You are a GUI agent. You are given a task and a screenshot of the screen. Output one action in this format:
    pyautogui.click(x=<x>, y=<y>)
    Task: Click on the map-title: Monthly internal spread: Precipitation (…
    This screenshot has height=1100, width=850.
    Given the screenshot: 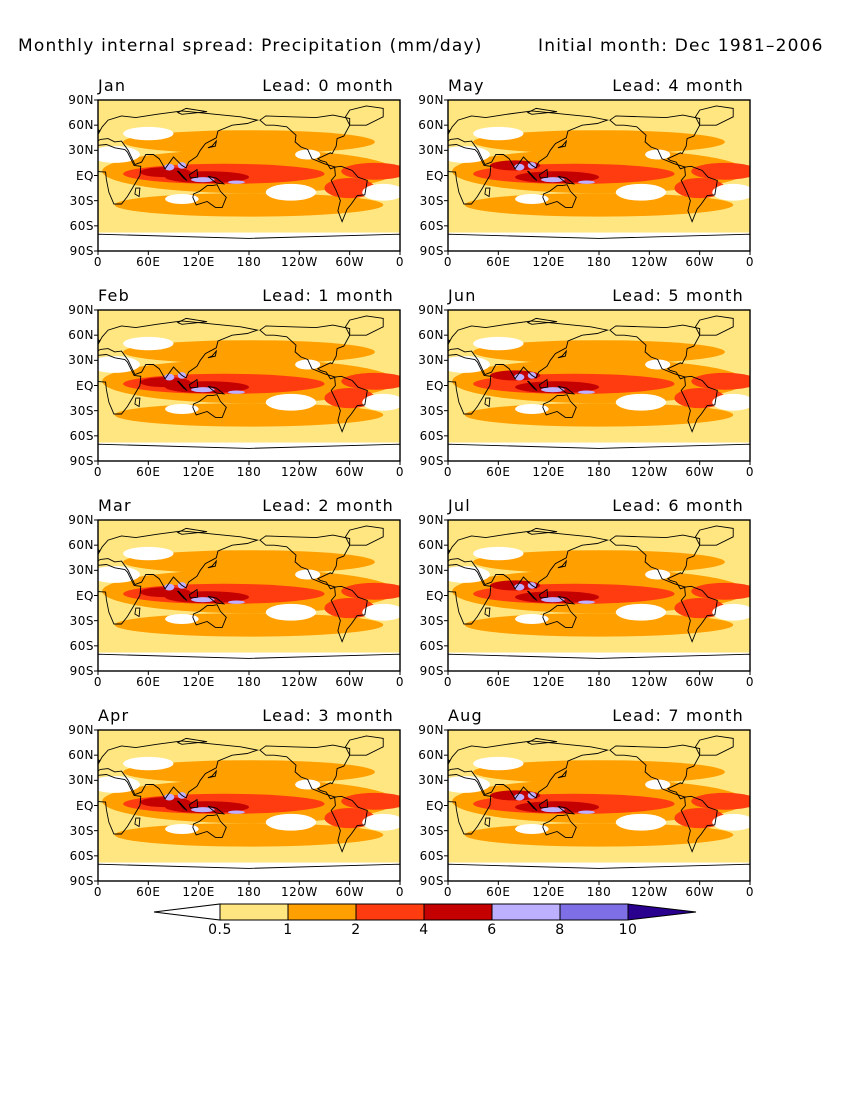 What is the action you would take?
    pyautogui.click(x=250, y=46)
    